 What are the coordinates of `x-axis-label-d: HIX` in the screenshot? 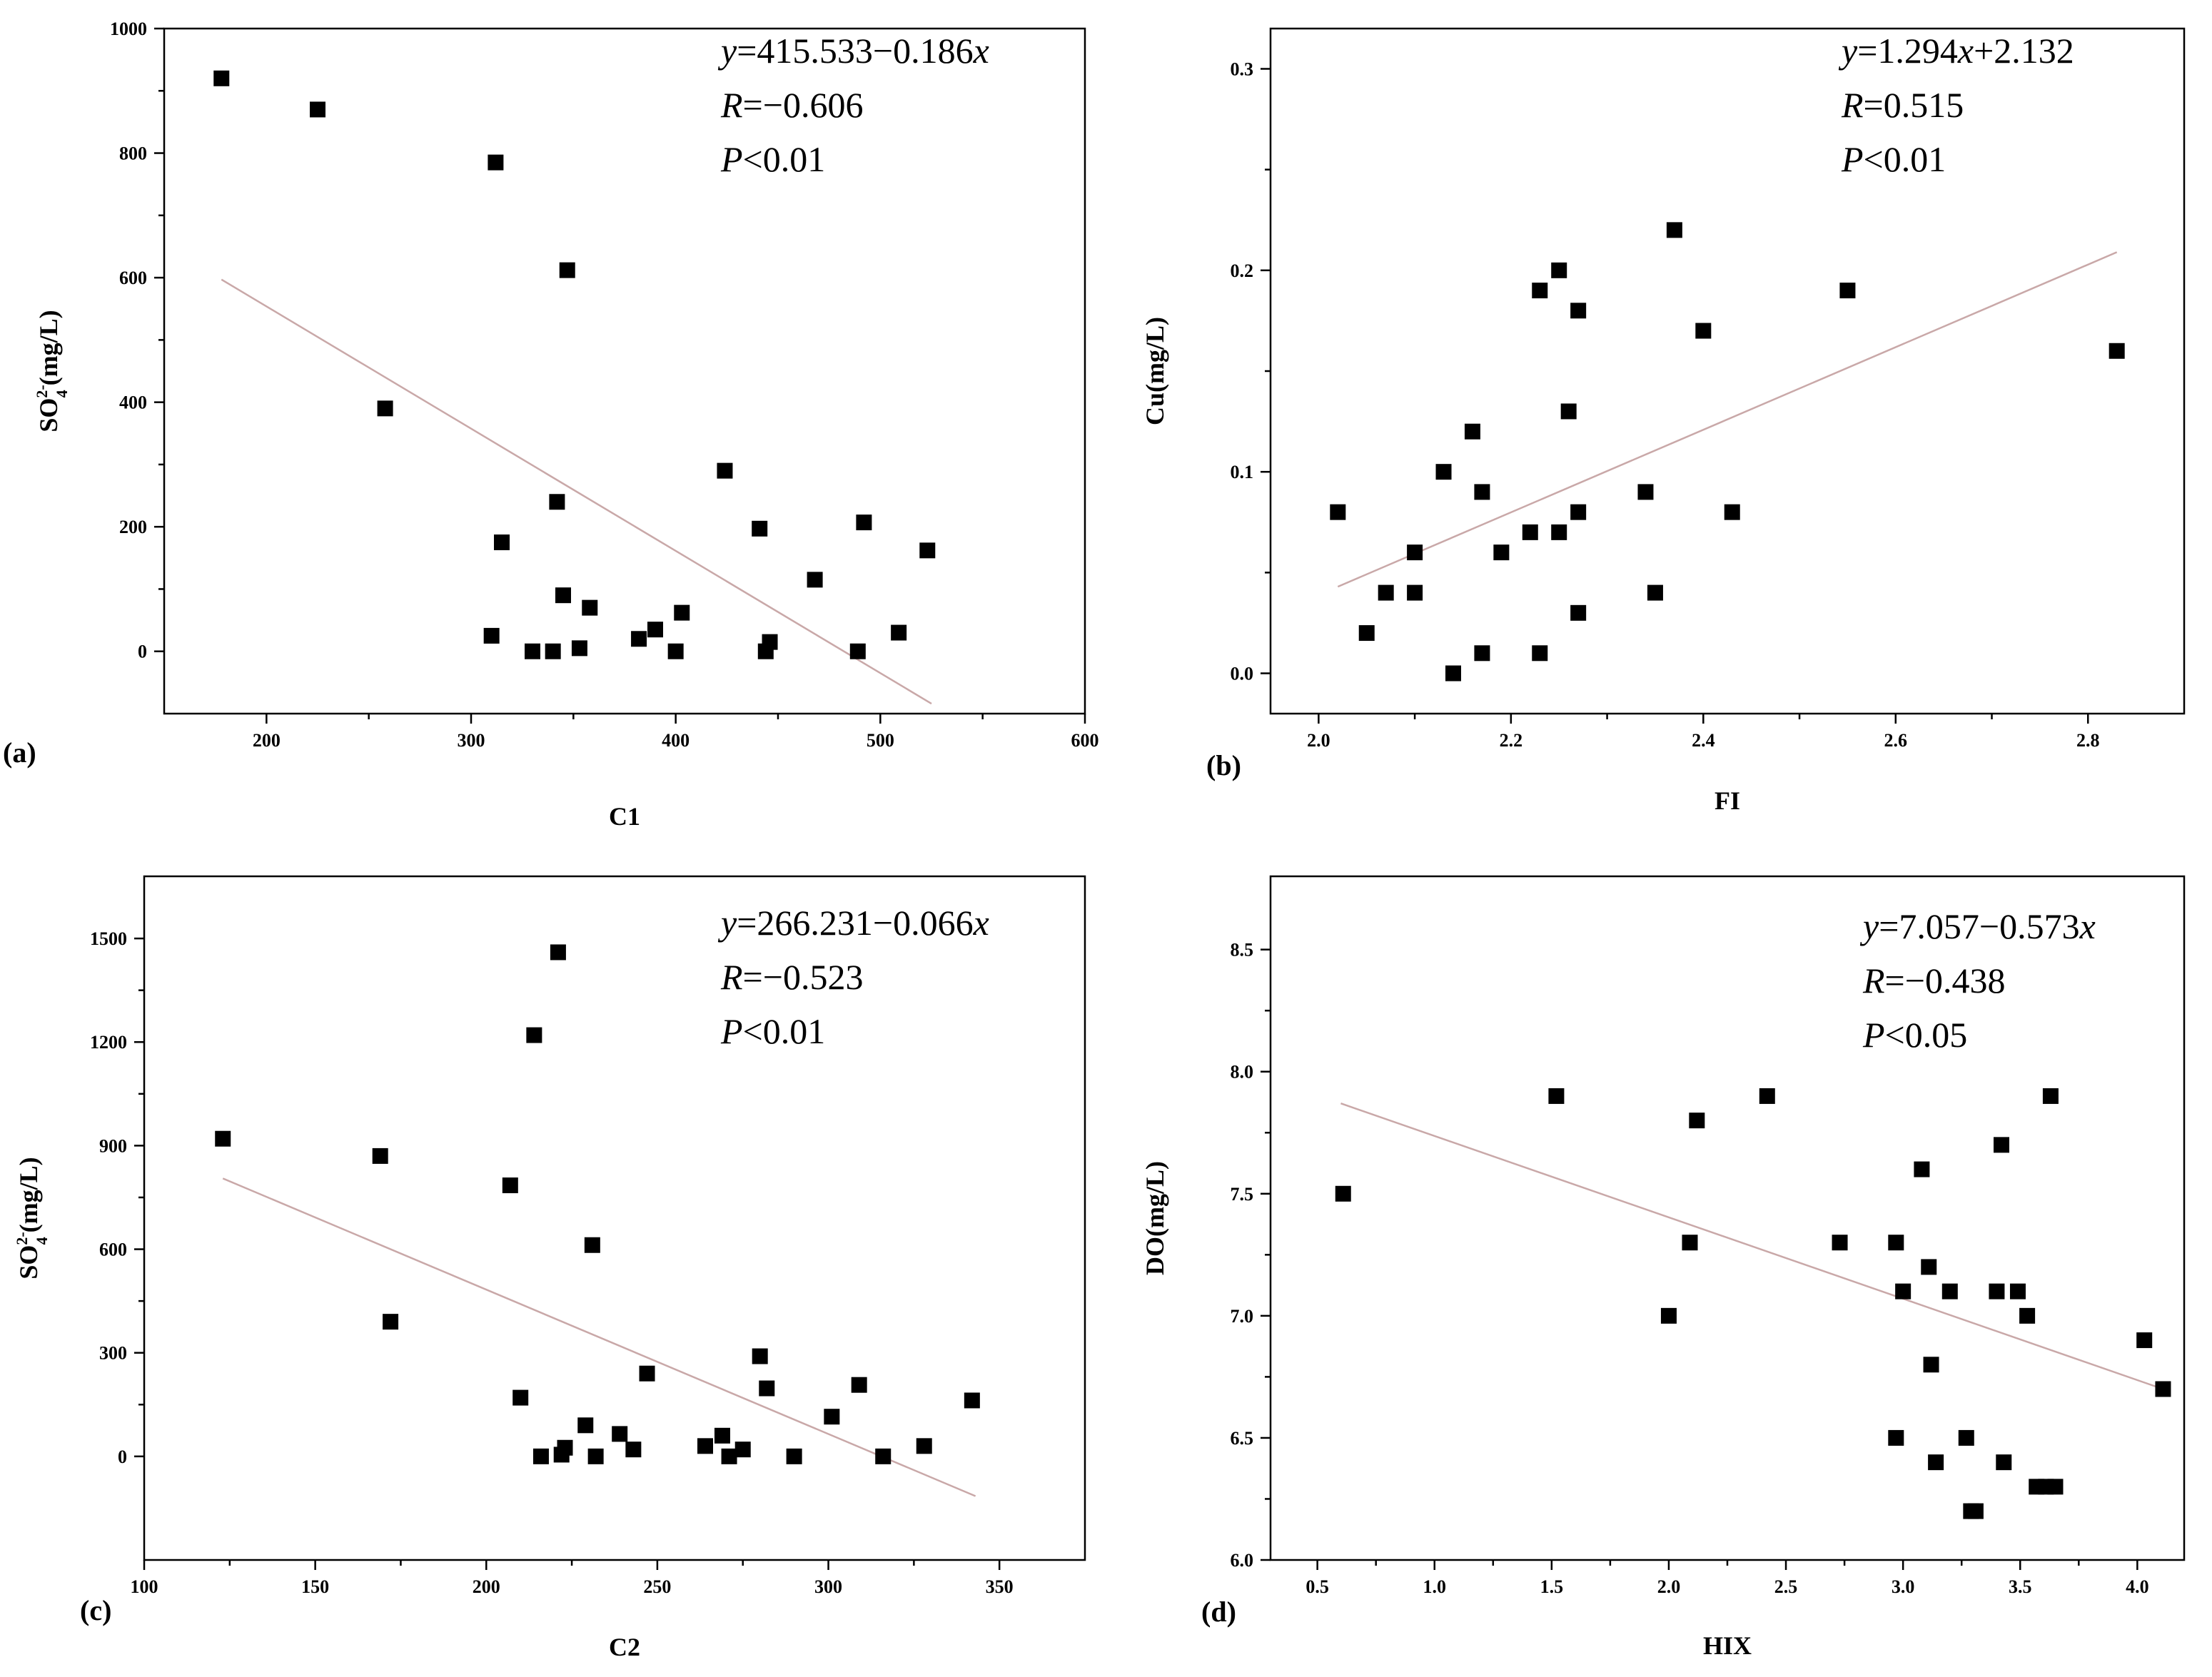 It's located at (1727, 1645).